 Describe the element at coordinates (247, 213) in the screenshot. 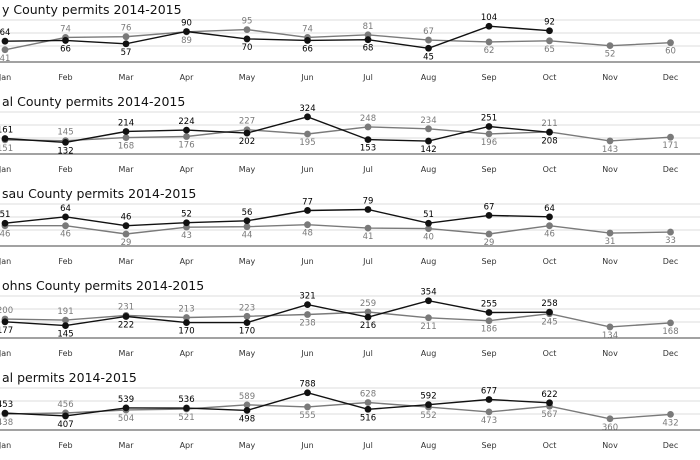

I see `data-label: 56` at that location.